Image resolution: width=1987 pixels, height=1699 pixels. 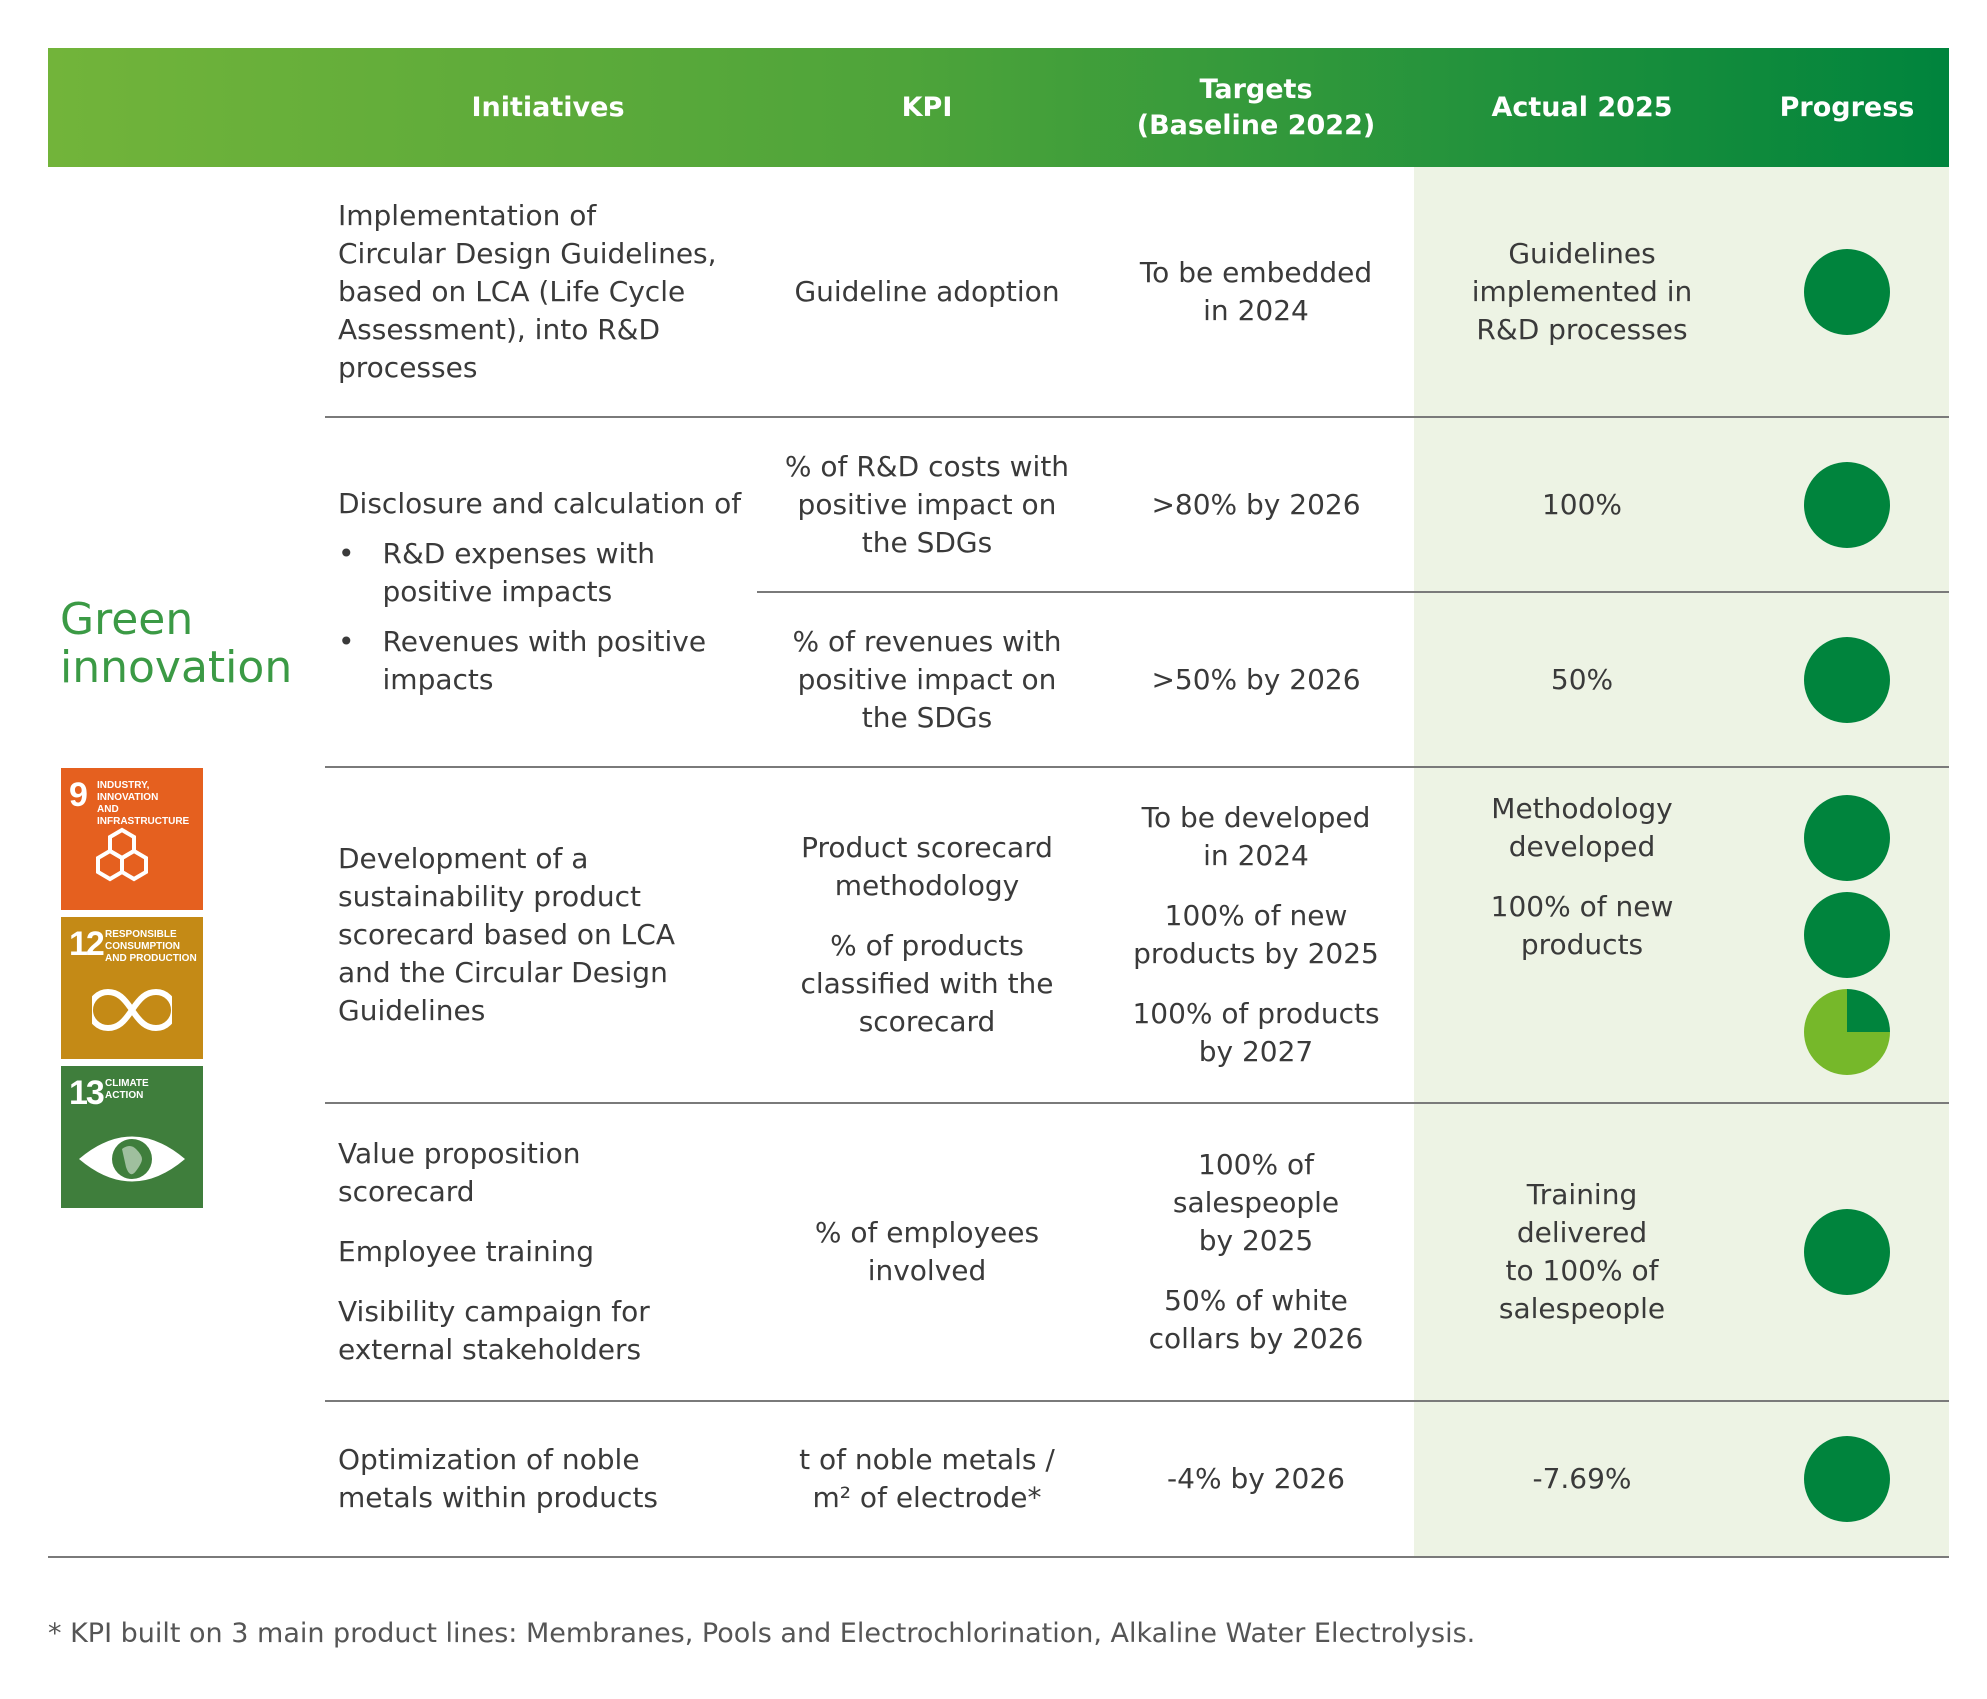 What do you see at coordinates (1256, 1319) in the screenshot?
I see `target-text: 50% of white collars by 2026` at bounding box center [1256, 1319].